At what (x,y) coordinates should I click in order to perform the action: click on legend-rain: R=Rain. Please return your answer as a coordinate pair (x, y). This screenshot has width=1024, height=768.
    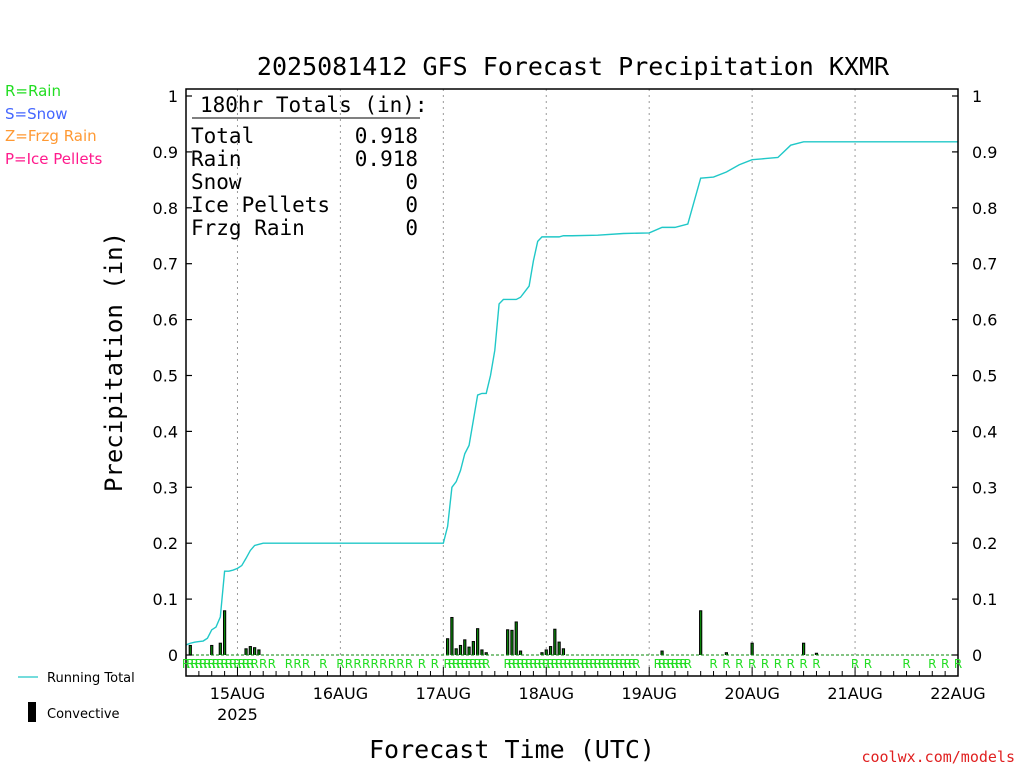
    Looking at the image, I should click on (33, 91).